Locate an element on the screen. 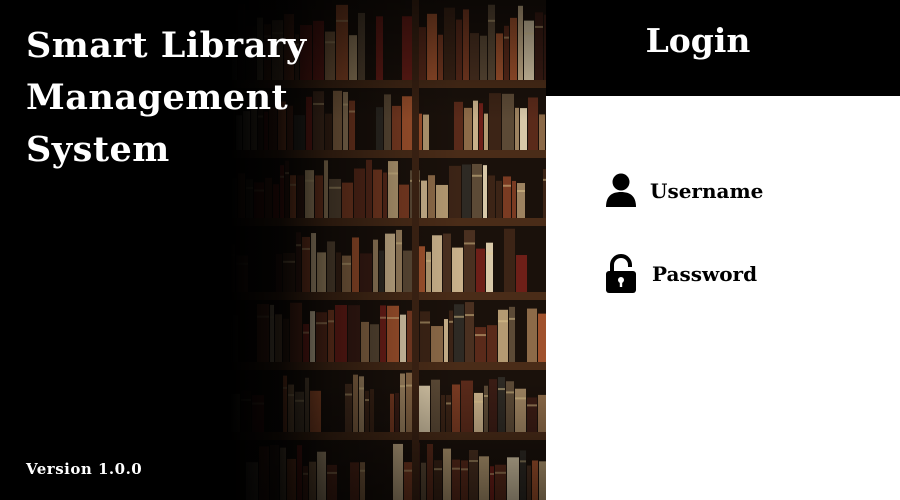 The width and height of the screenshot is (900, 500). login-title: Login is located at coordinates (698, 40).